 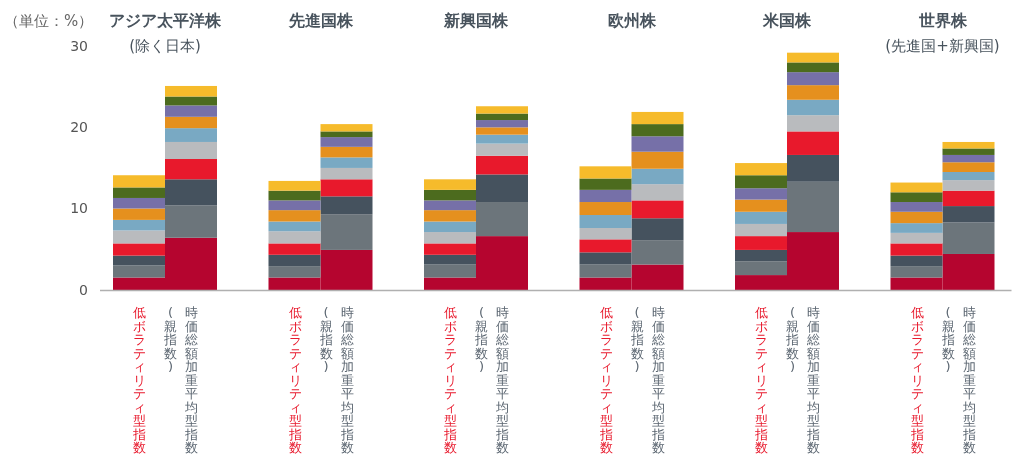 What do you see at coordinates (79, 127) in the screenshot?
I see `y-tick-label: 20` at bounding box center [79, 127].